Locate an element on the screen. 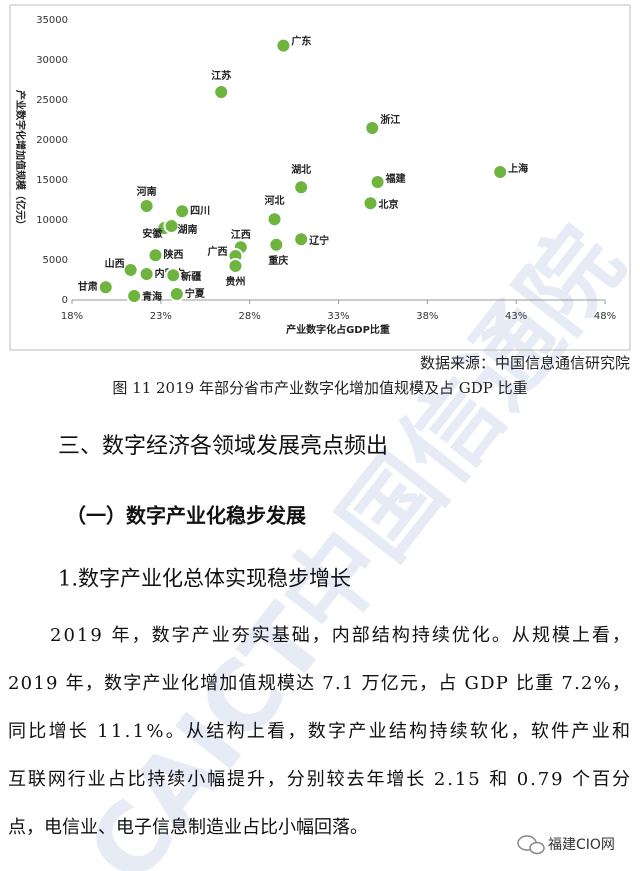  point-label: 贵州 is located at coordinates (235, 281).